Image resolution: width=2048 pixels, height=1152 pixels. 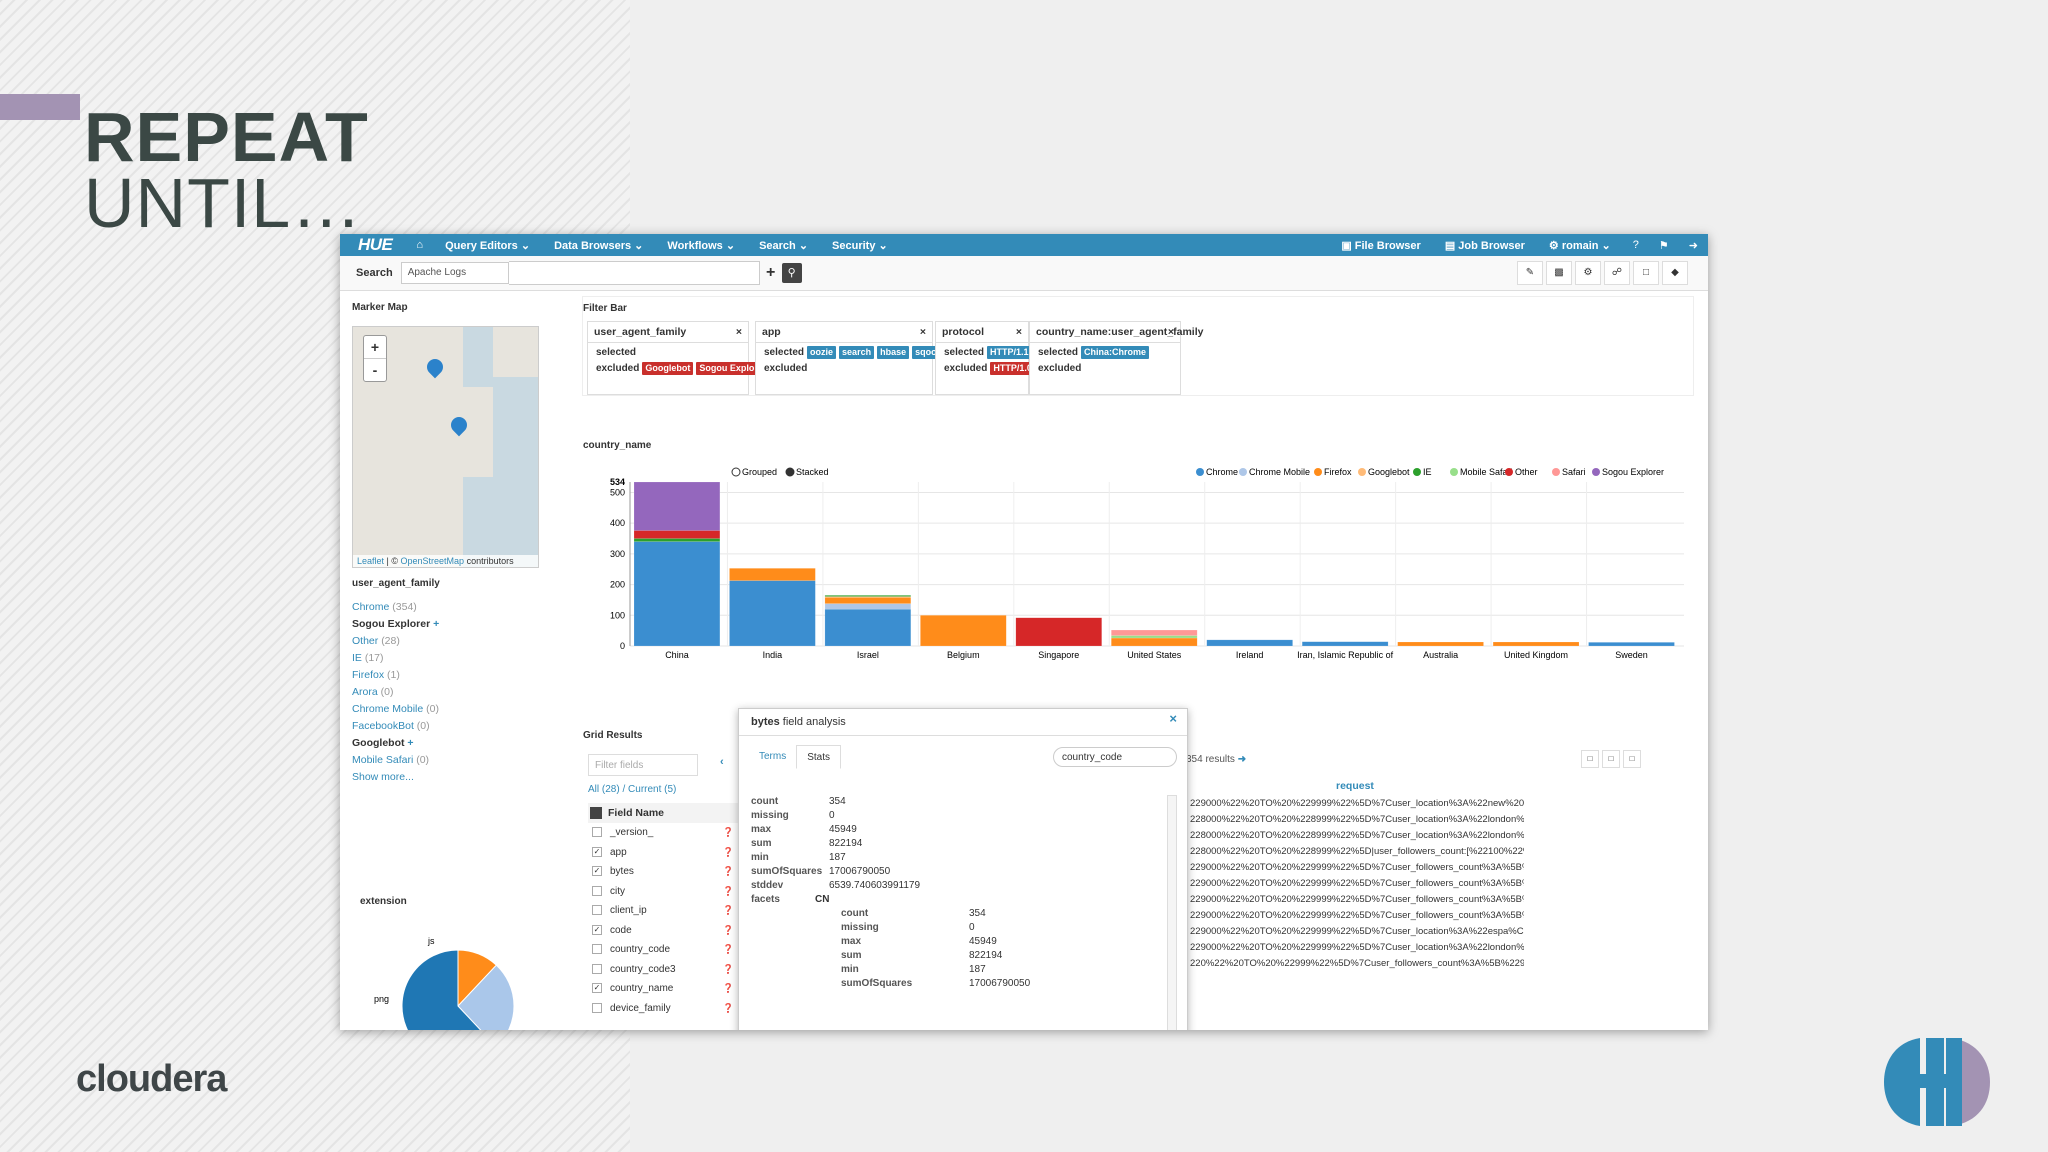 What do you see at coordinates (857, 352) in the screenshot?
I see `selected-tag: search` at bounding box center [857, 352].